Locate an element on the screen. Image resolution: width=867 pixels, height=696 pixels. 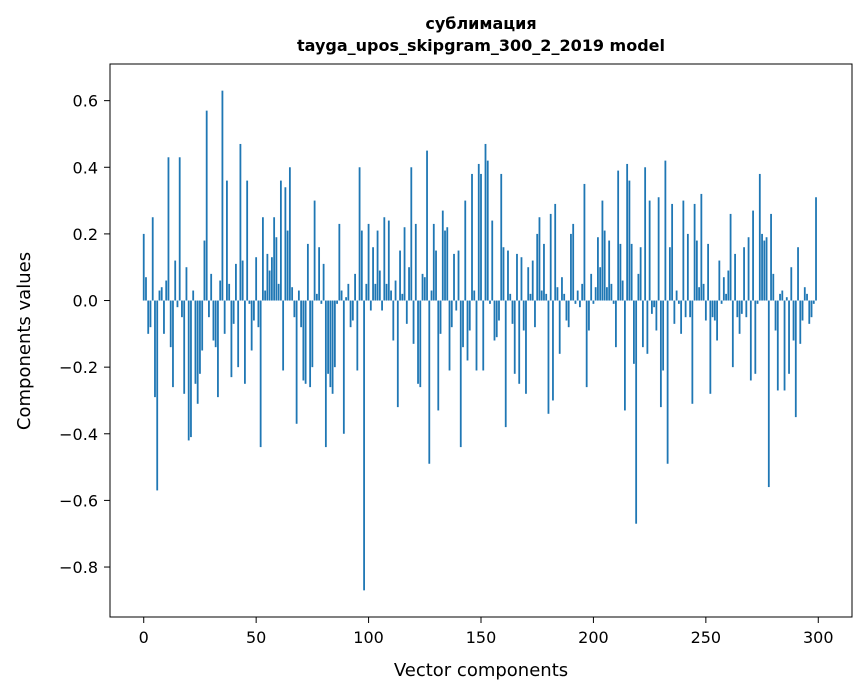
x-tick-label: 100 is located at coordinates (368, 637).